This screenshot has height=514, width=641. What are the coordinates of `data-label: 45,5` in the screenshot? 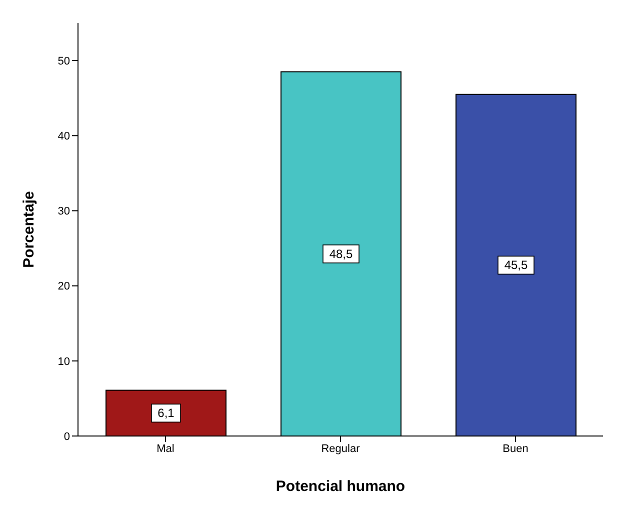 It's located at (516, 265).